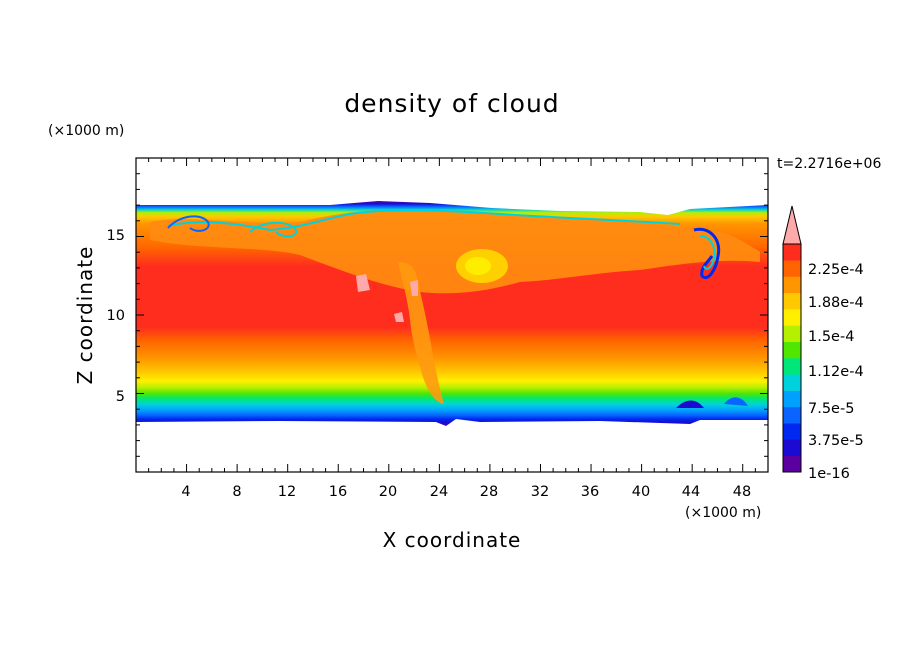 This screenshot has height=654, width=904. Describe the element at coordinates (829, 474) in the screenshot. I see `colorbar-label: 1e-16` at that location.